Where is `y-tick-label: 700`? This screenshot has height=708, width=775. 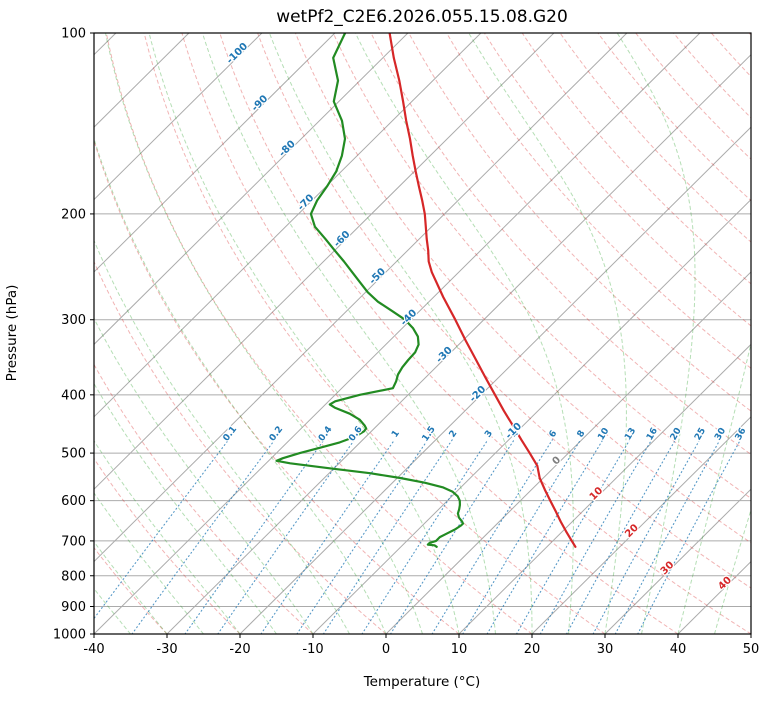 y-tick-label: 700 is located at coordinates (73, 541).